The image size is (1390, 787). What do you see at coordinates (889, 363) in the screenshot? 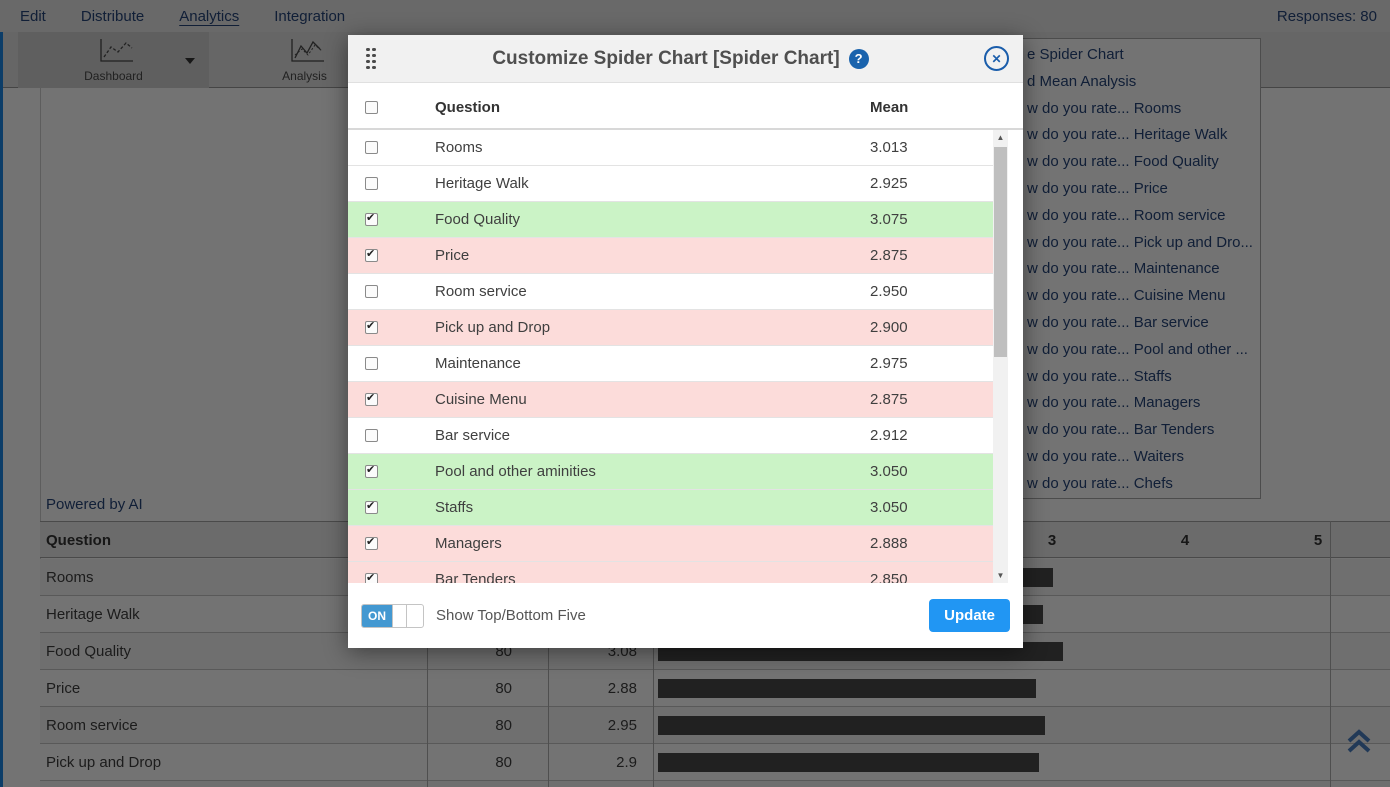
I see `row-mean-value: 2.975` at bounding box center [889, 363].